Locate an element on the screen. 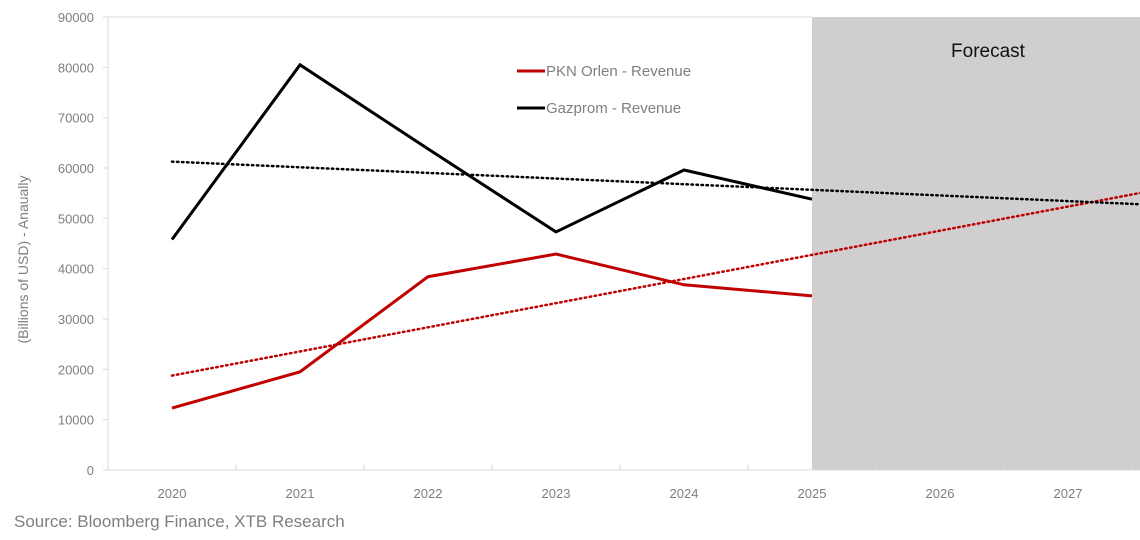 The image size is (1140, 540). y-tick-label: 30000 is located at coordinates (76, 319).